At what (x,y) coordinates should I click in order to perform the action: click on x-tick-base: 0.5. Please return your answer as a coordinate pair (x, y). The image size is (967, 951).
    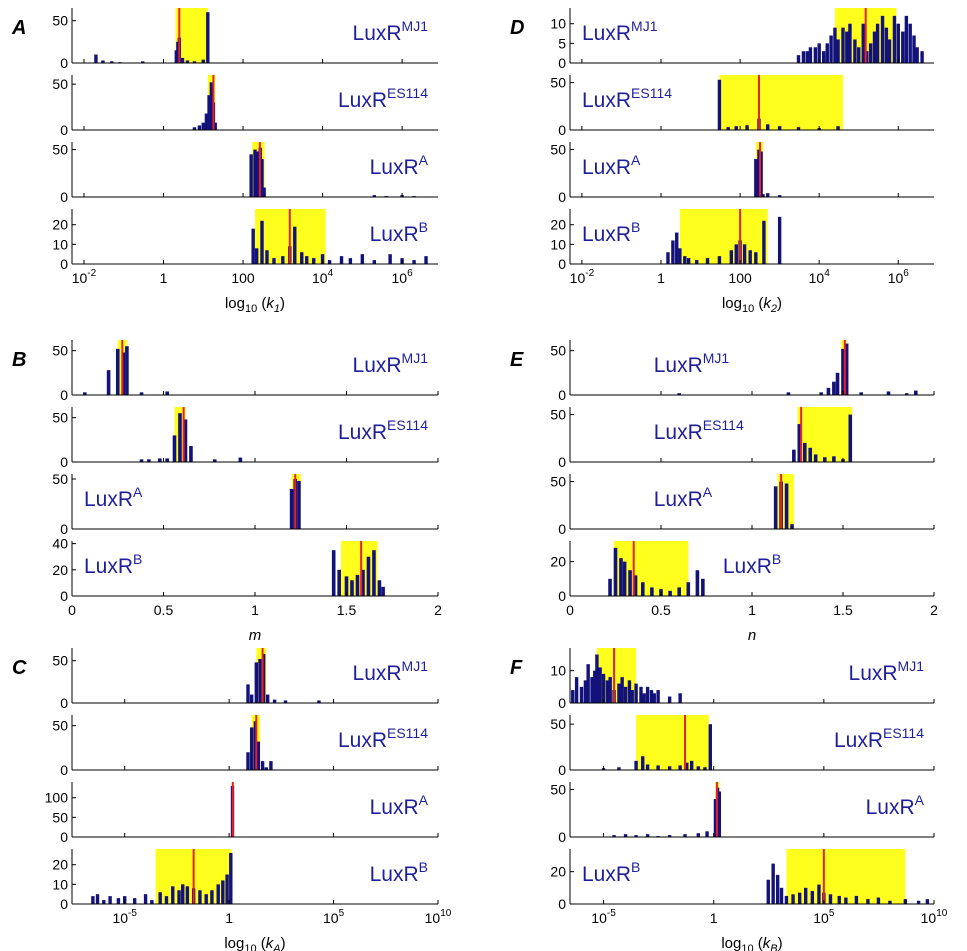
    Looking at the image, I should click on (661, 610).